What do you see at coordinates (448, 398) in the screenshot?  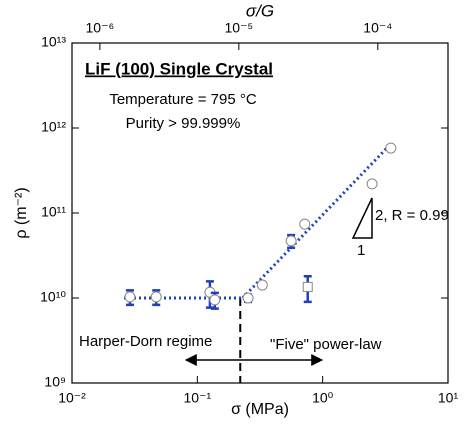 I see `x-tick-label: 10¹` at bounding box center [448, 398].